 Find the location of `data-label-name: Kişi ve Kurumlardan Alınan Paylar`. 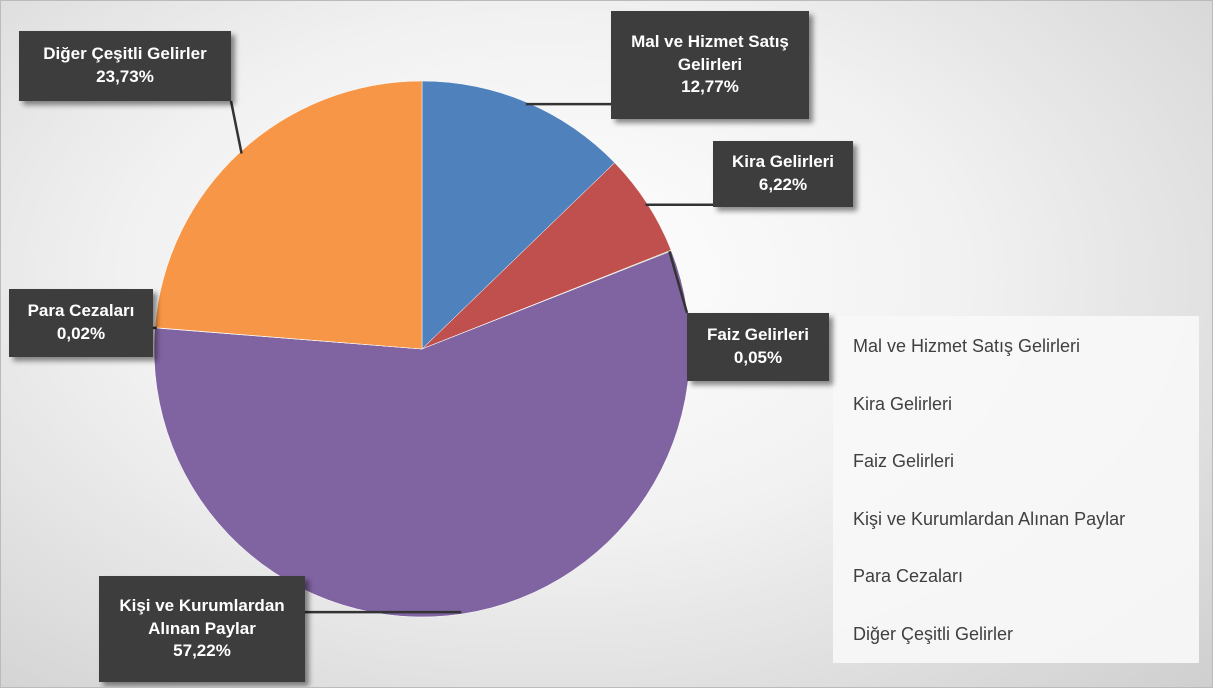

data-label-name: Kişi ve Kurumlardan Alınan Paylar is located at coordinates (202, 616).